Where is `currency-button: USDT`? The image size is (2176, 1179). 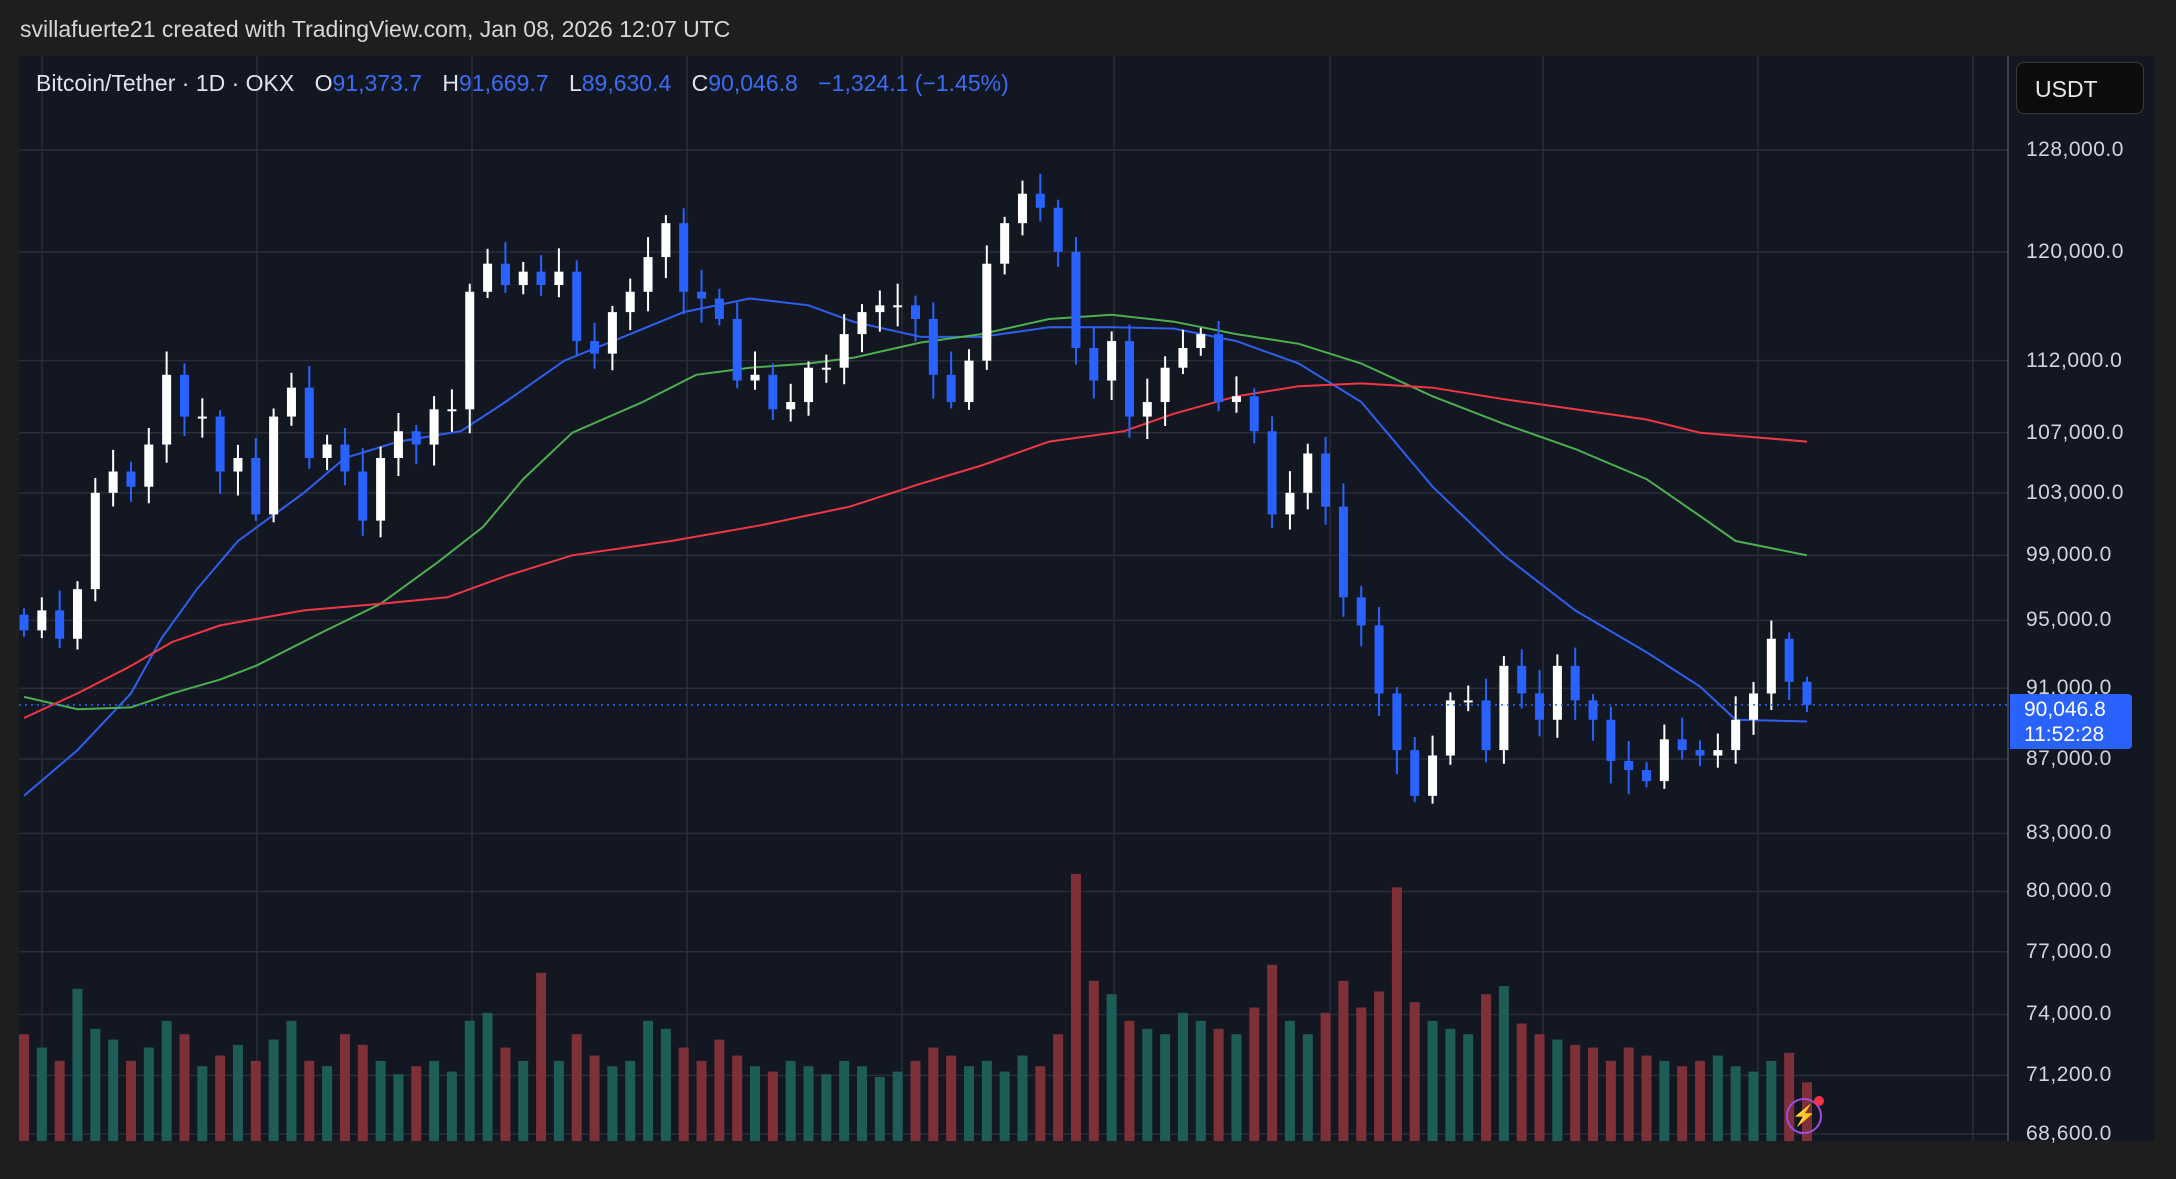 currency-button: USDT is located at coordinates (2080, 88).